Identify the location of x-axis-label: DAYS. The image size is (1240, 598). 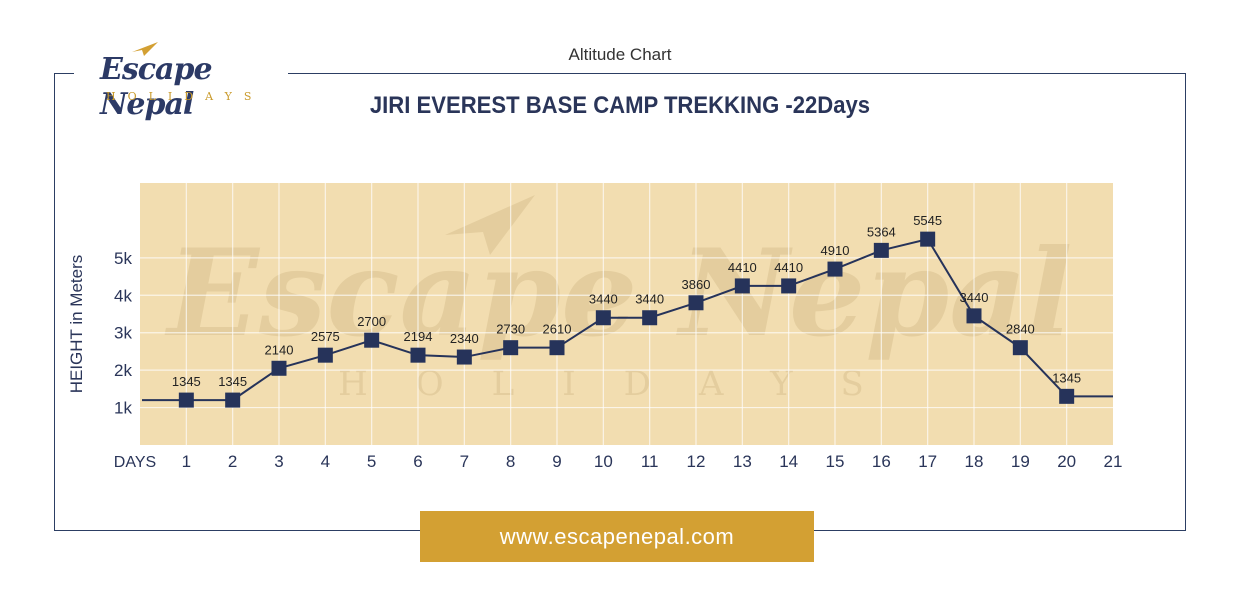
(135, 462).